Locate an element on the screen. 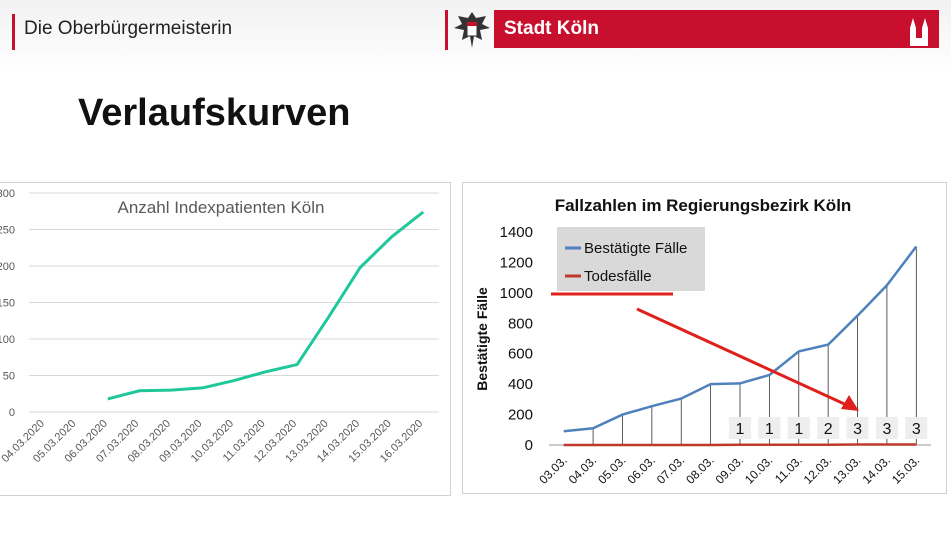  y-tick-label: 1200 is located at coordinates (516, 262).